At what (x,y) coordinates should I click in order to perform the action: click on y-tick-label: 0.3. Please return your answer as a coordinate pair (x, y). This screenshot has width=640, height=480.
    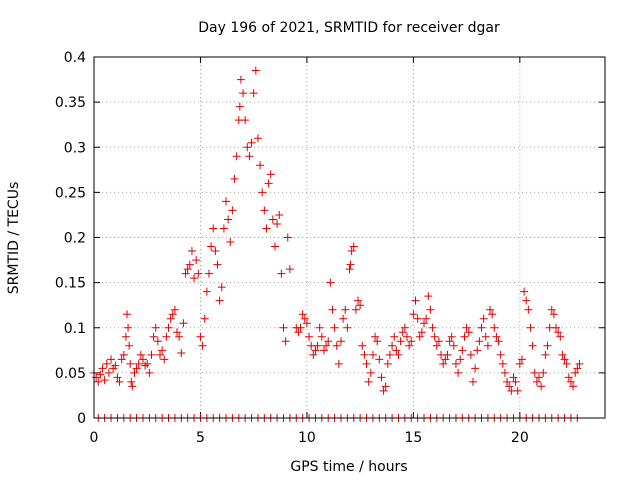
    Looking at the image, I should click on (75, 148).